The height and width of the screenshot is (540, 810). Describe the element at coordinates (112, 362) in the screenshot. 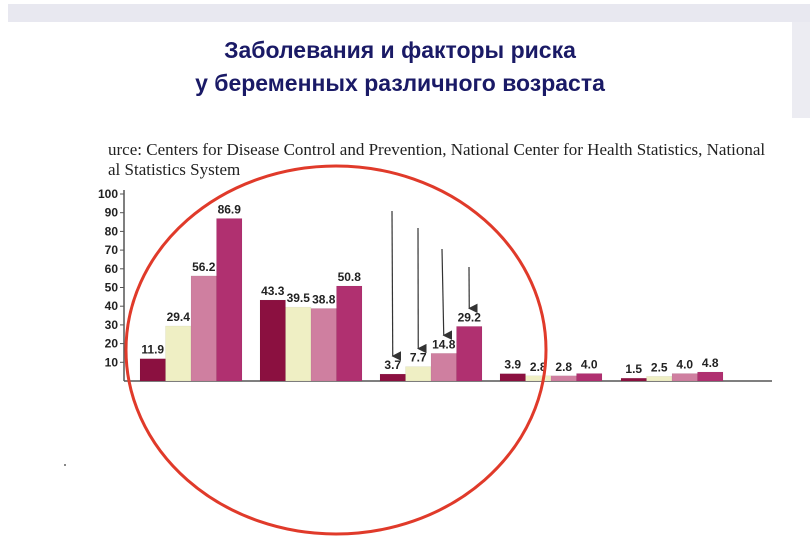

I see `y-tick-label: 10` at that location.